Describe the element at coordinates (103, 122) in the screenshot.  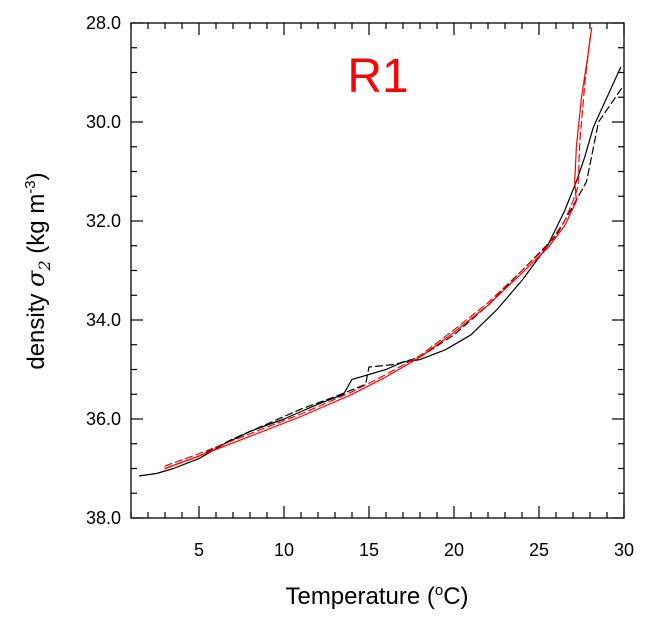
I see `y-tick-label: 30.0` at that location.